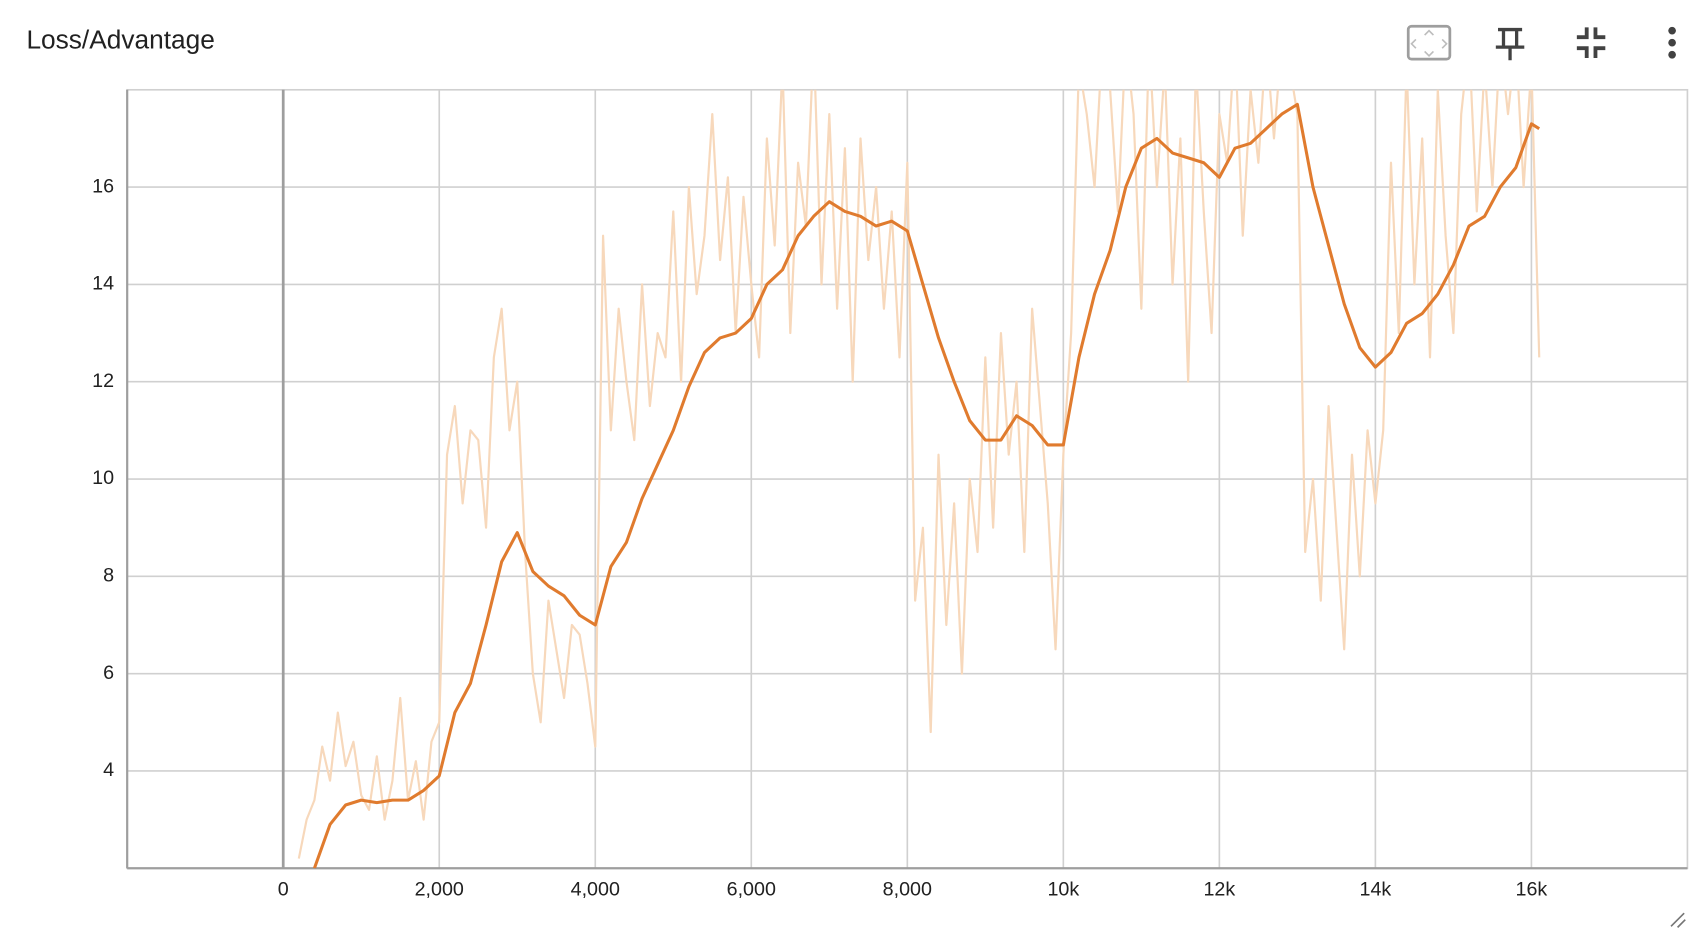 This screenshot has height=946, width=1692. Describe the element at coordinates (1532, 889) in the screenshot. I see `x-tick-label: 16k` at that location.